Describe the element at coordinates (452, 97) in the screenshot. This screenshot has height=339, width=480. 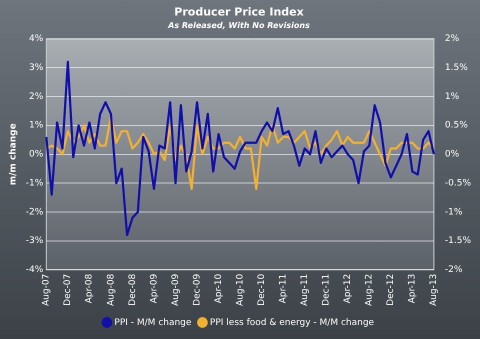
I see `y2-tick-label: 1%` at that location.